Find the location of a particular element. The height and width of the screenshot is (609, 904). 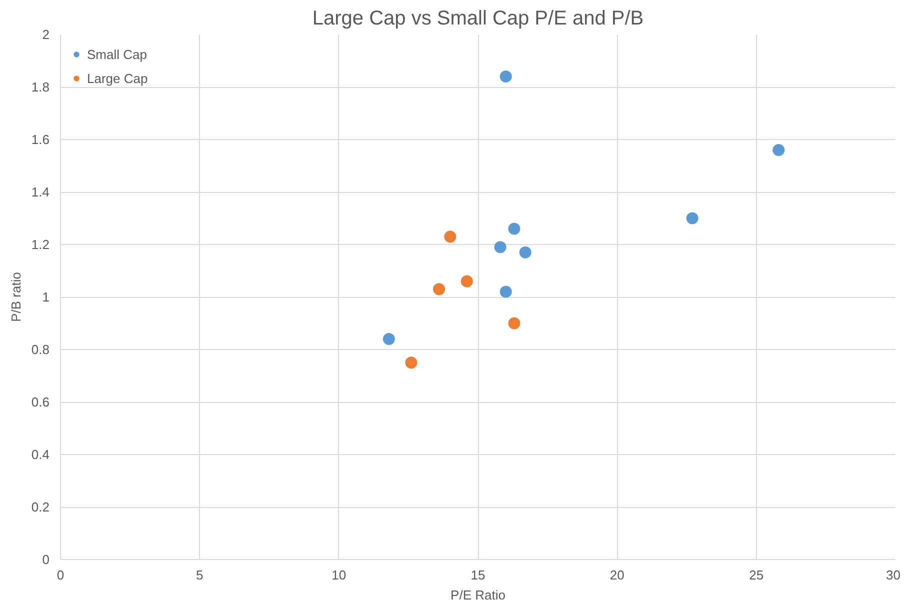

y-tick-label: 1.8 is located at coordinates (40, 87).